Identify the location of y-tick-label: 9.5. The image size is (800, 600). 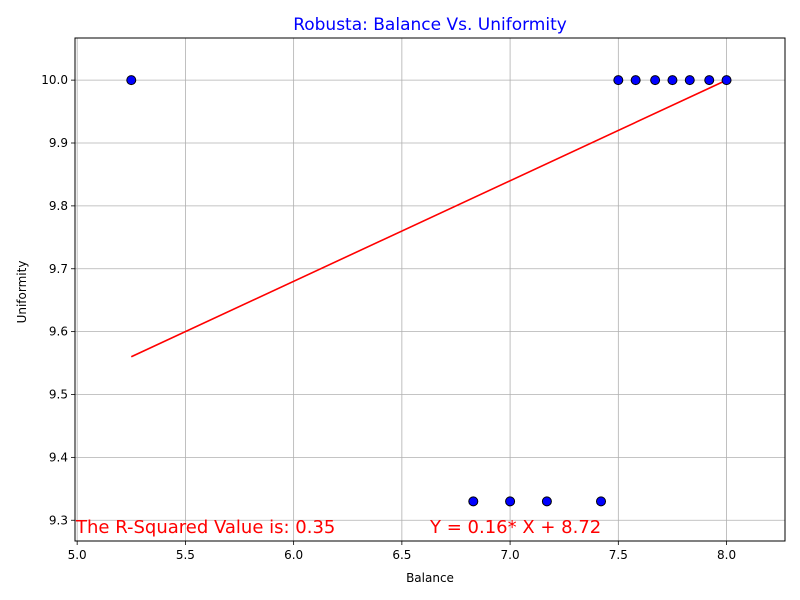
(58, 395).